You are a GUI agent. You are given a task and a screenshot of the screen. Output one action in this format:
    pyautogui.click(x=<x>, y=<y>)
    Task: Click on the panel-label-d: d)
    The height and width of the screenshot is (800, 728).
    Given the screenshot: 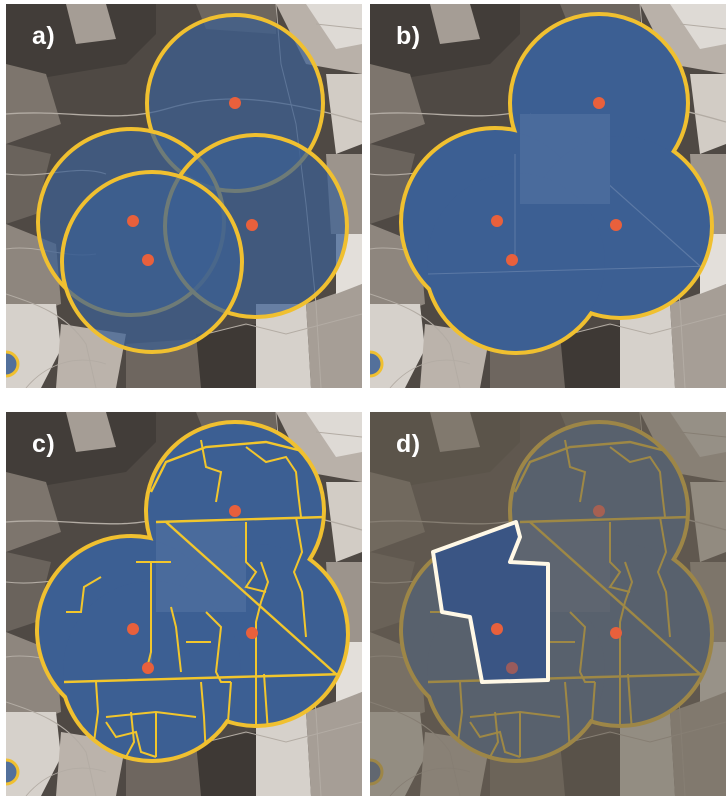 What is the action you would take?
    pyautogui.click(x=408, y=444)
    